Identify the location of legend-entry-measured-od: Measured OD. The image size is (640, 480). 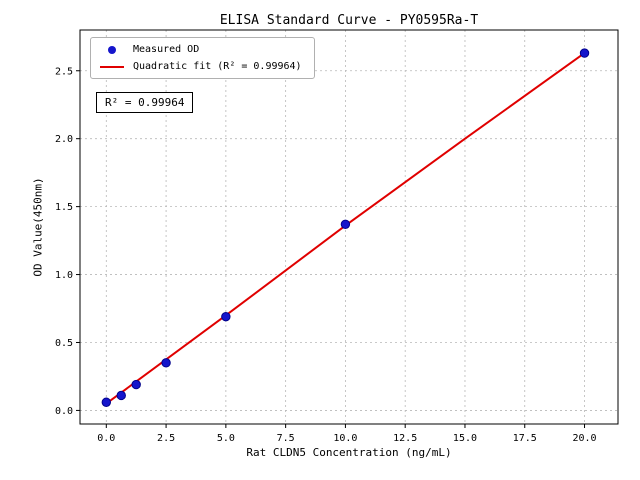
(200, 49).